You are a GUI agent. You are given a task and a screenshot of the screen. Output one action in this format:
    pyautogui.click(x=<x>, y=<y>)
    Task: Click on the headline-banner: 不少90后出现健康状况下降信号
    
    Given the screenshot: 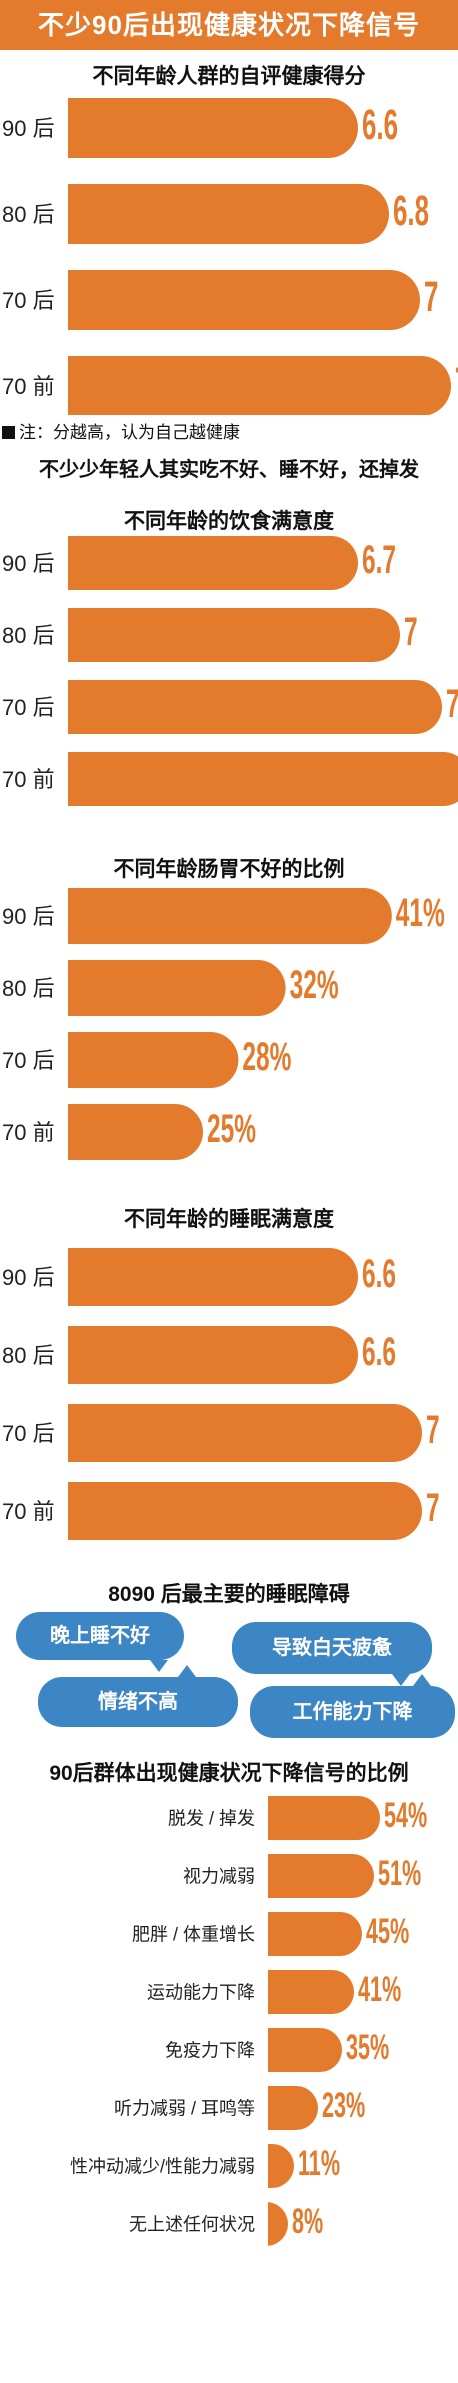 What is the action you would take?
    pyautogui.click(x=229, y=25)
    